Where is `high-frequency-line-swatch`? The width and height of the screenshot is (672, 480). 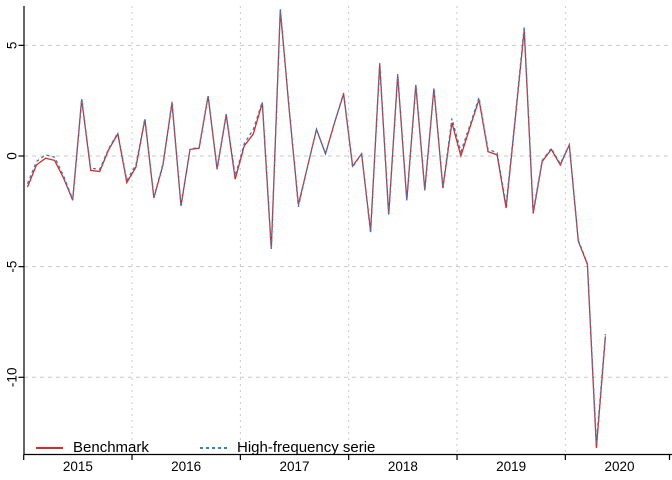 high-frequency-line-swatch is located at coordinates (213, 448).